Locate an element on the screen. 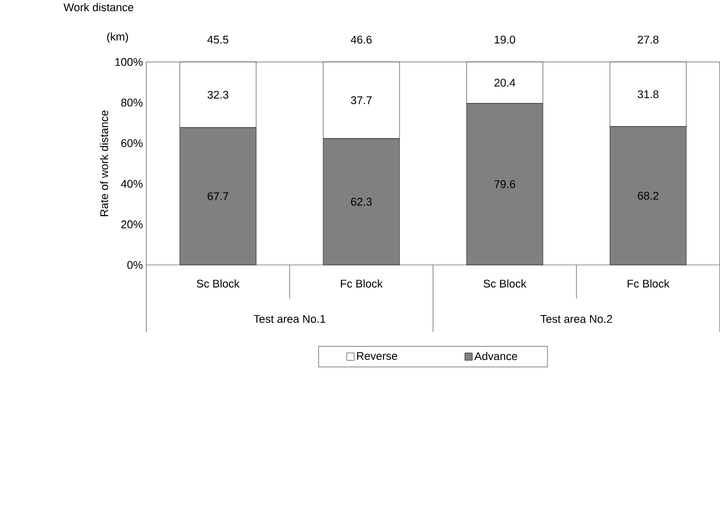 The height and width of the screenshot is (521, 720). legend-label: Advance is located at coordinates (496, 356).